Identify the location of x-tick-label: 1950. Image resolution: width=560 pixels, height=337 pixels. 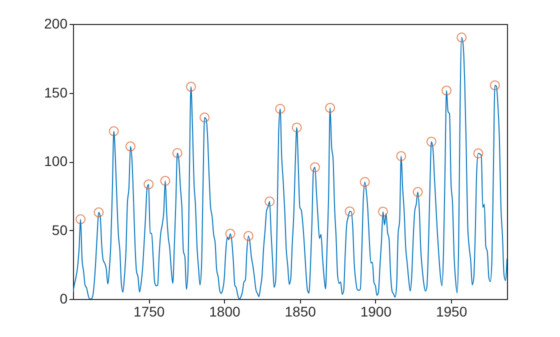
(452, 312).